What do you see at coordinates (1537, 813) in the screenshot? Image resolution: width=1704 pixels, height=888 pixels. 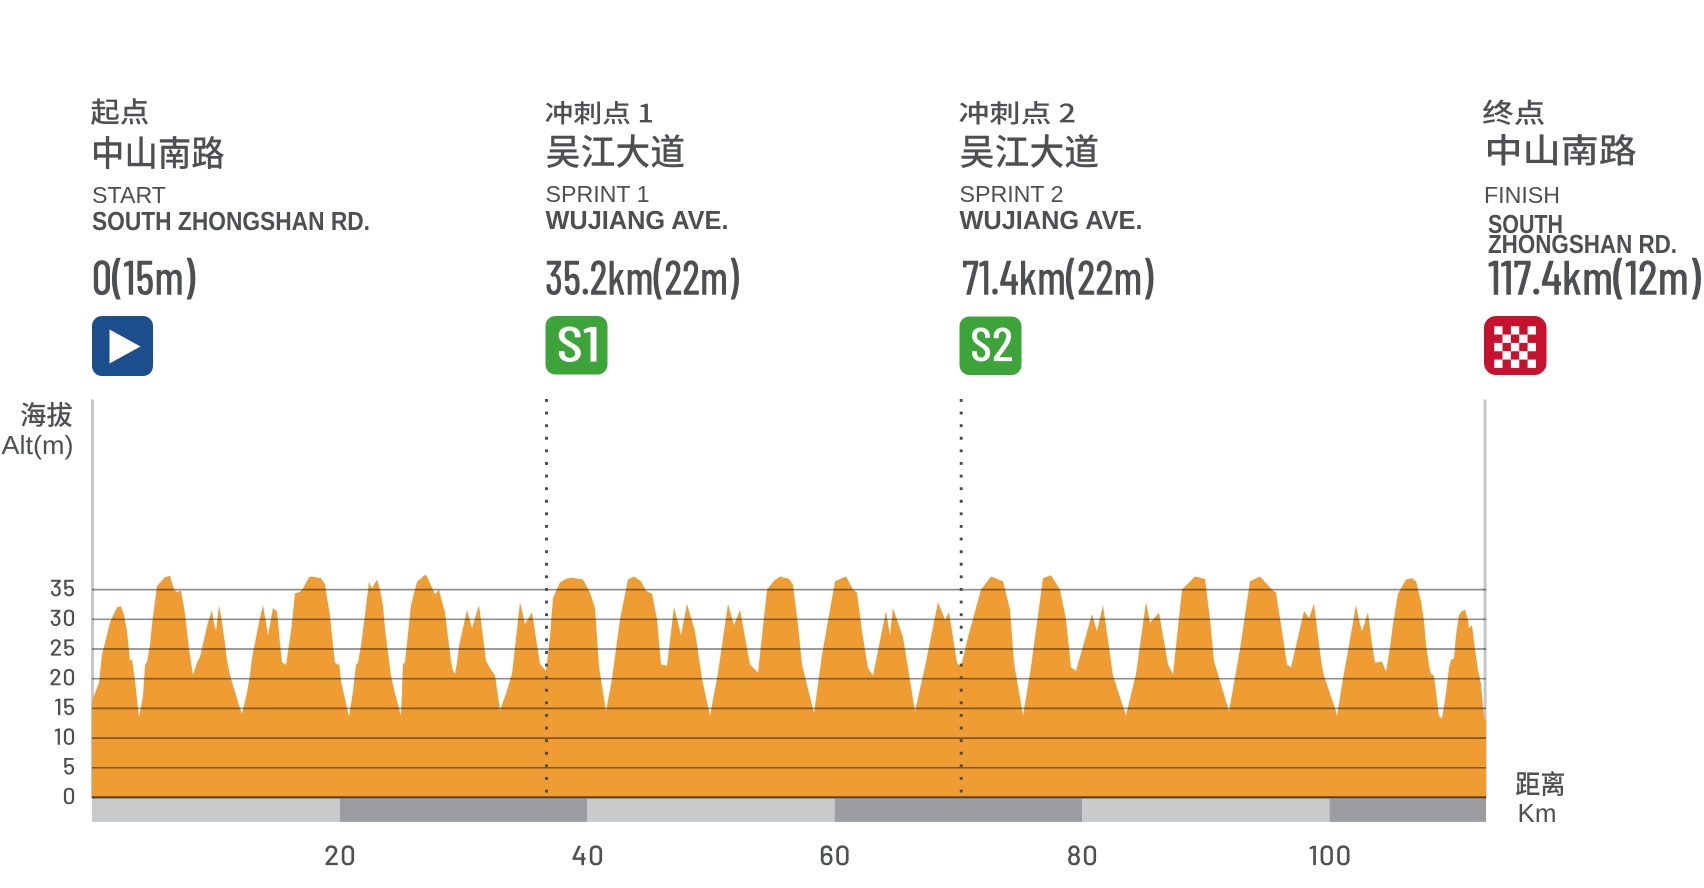 I see `svg-text: Km` at bounding box center [1537, 813].